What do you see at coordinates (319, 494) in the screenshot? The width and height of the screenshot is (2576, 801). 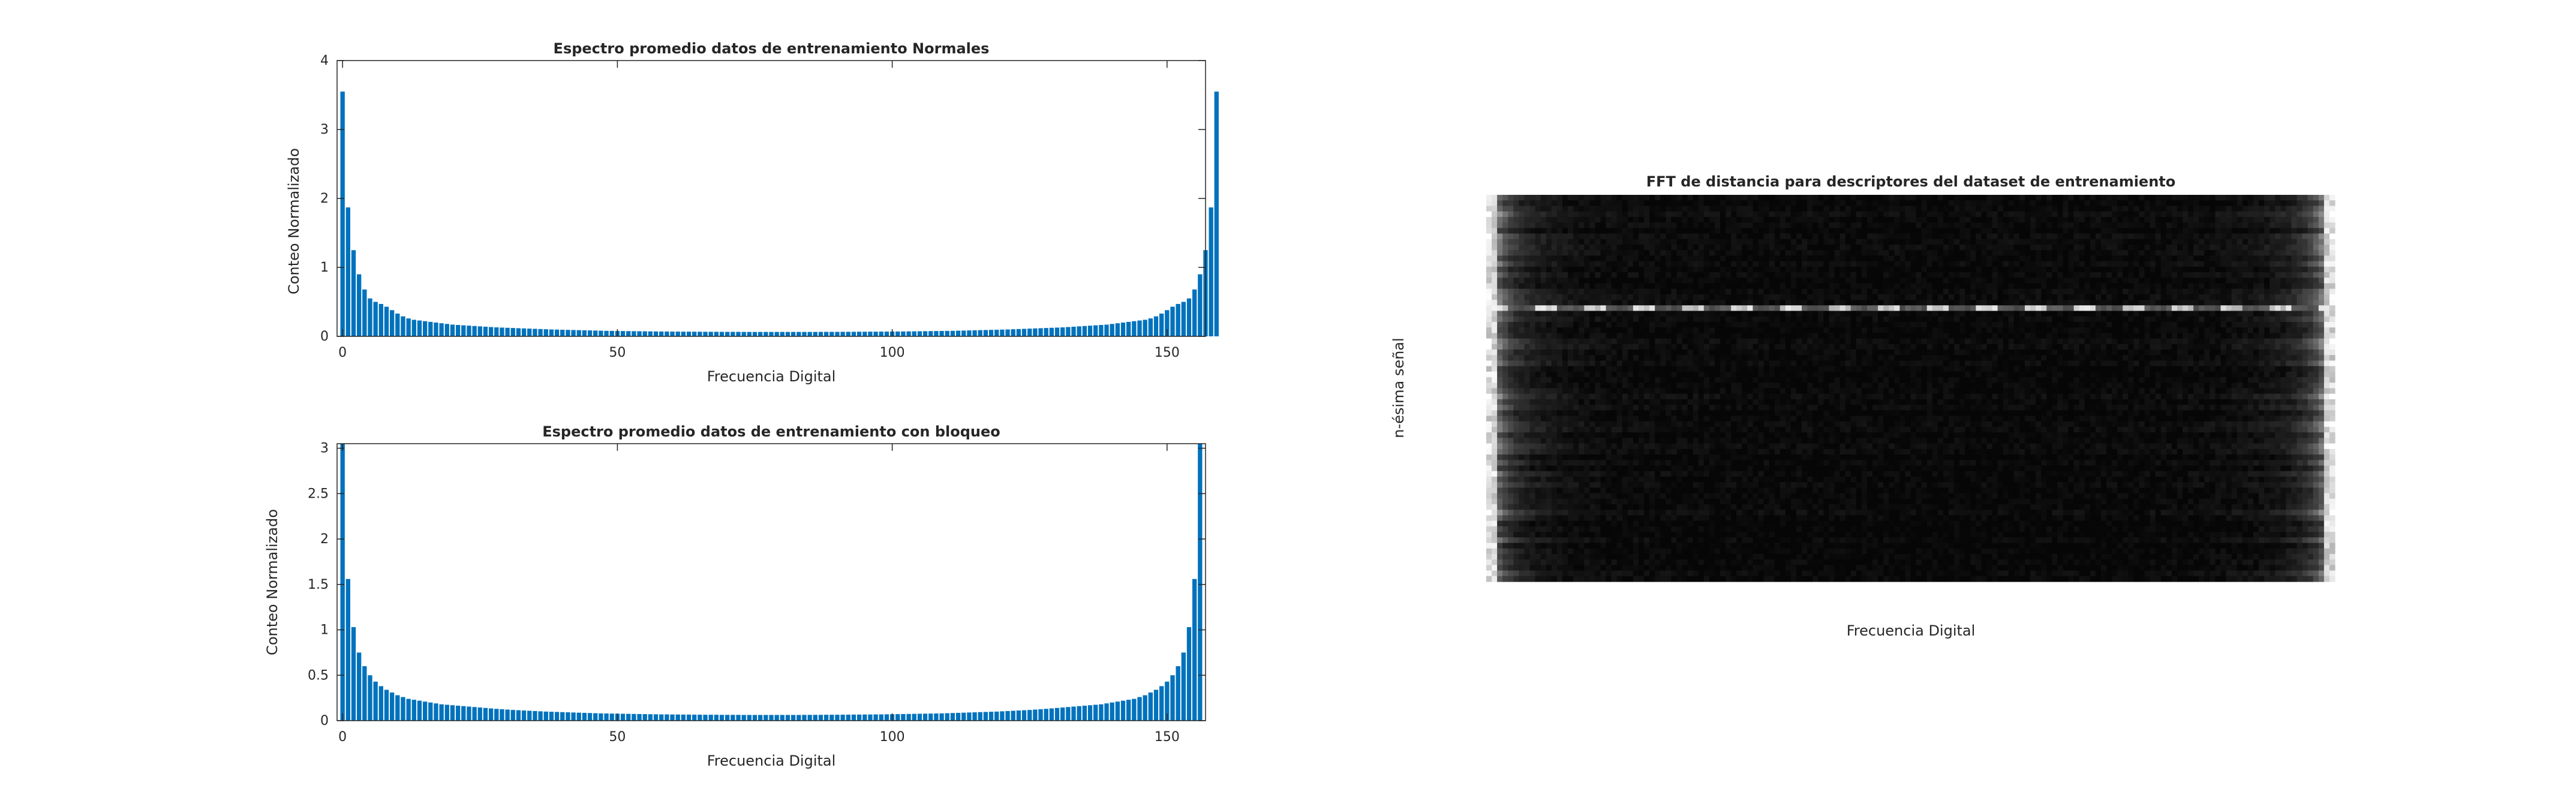 I see `ytick-label: 2.5` at bounding box center [319, 494].